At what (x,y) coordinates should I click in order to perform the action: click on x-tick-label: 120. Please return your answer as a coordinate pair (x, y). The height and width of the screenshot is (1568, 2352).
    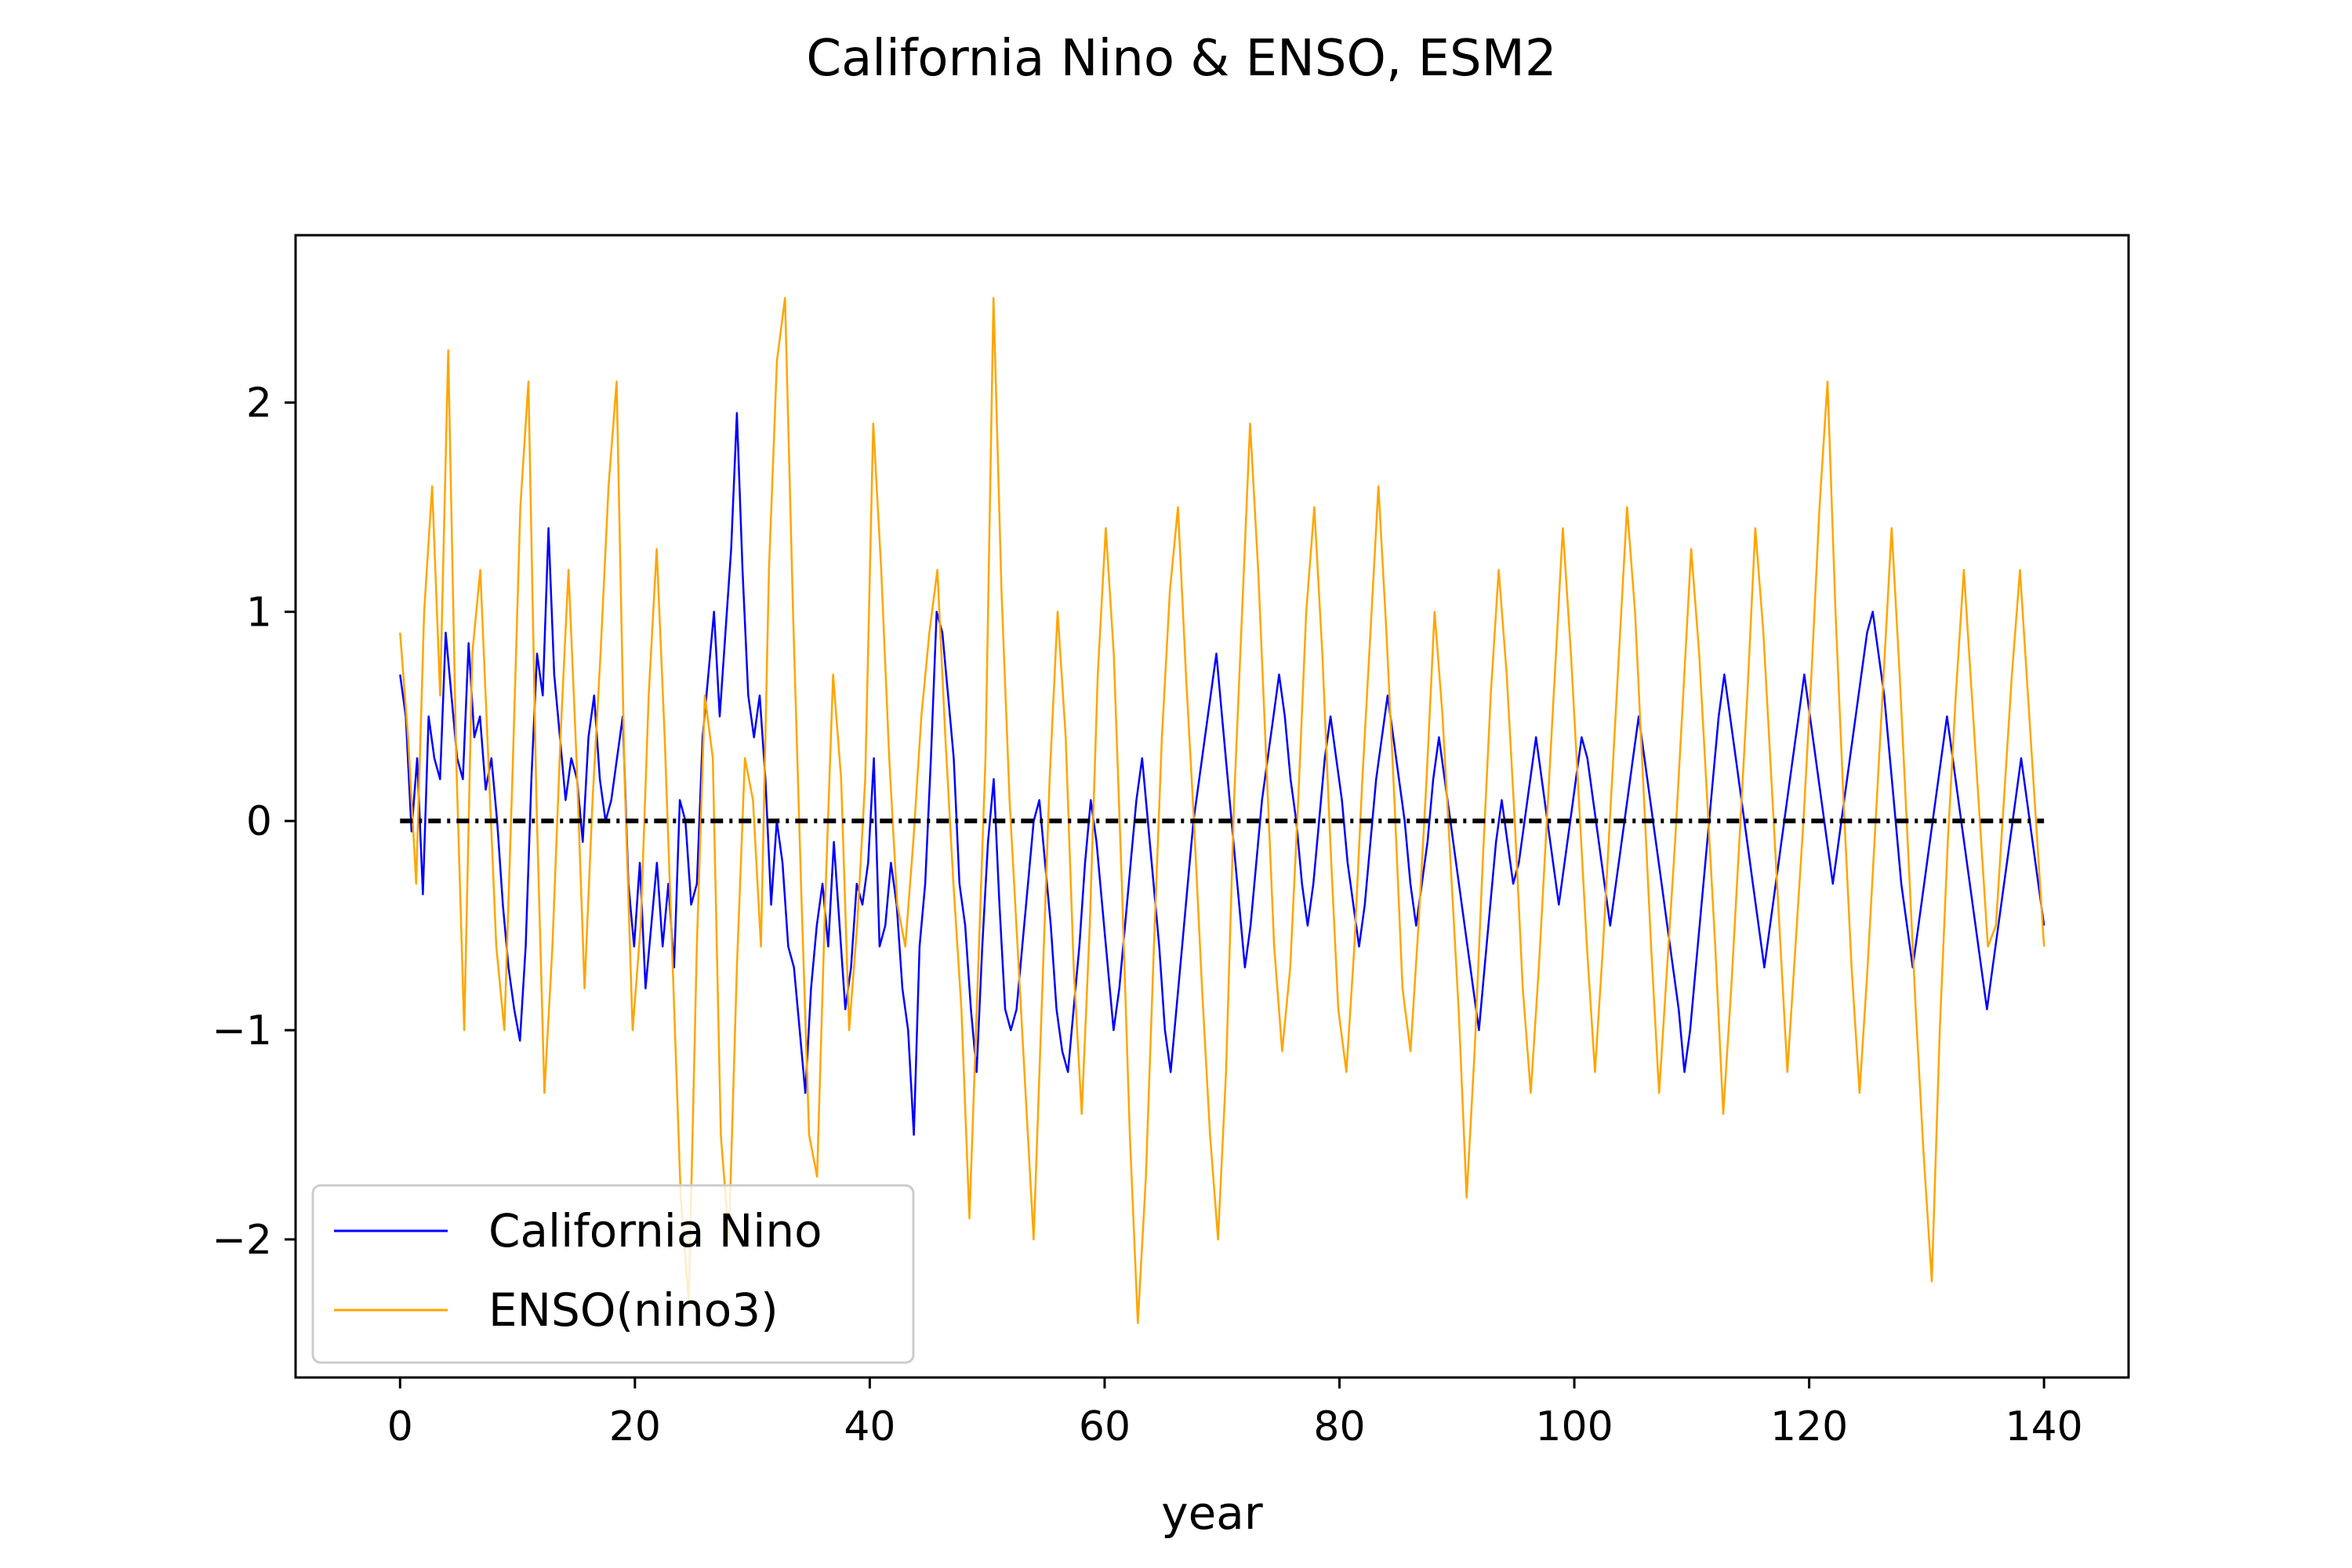
    Looking at the image, I should click on (1809, 1426).